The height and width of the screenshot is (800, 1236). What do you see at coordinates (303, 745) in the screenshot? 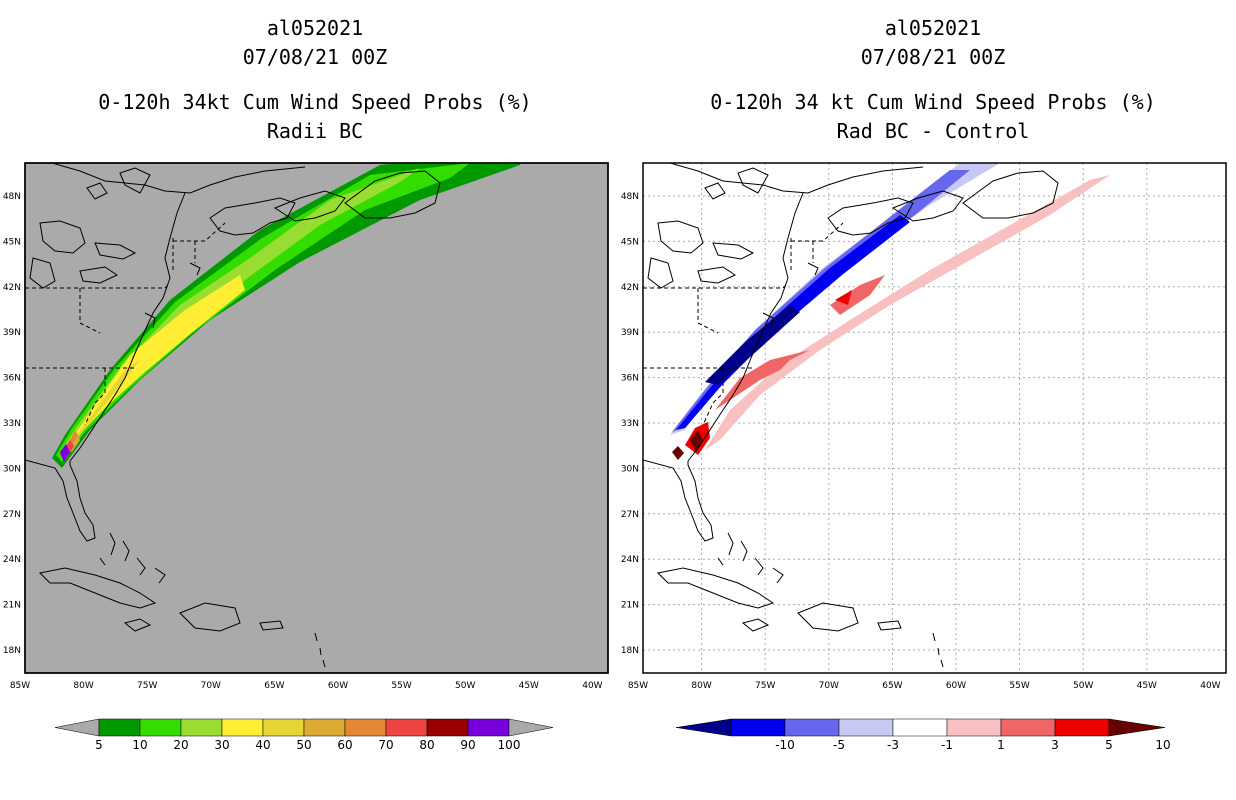
I see `legend-label: 50` at bounding box center [303, 745].